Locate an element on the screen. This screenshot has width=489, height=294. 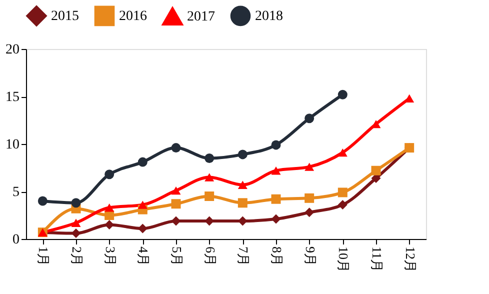
y-tick-label: 0 is located at coordinates (16, 240).